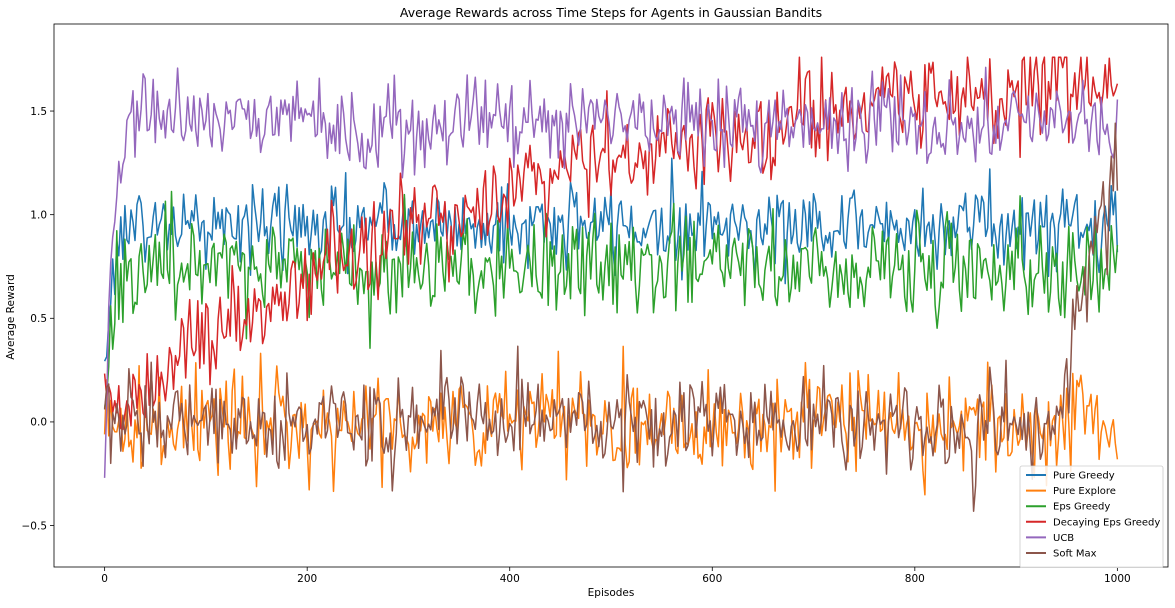 The height and width of the screenshot is (608, 1175). Describe the element at coordinates (35, 526) in the screenshot. I see `y-tick-label: −0.5` at that location.